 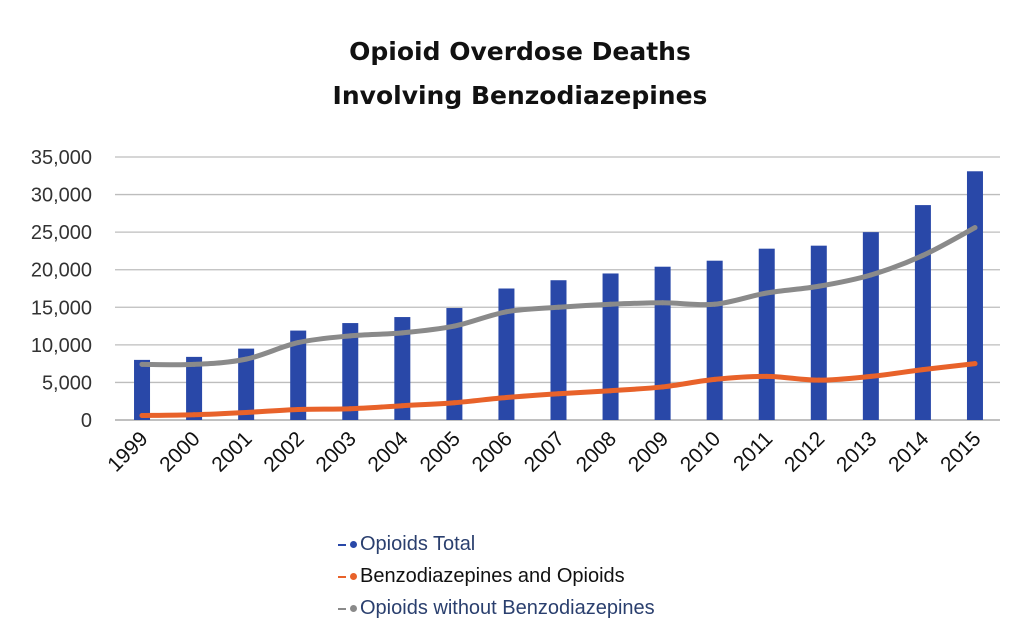 I want to click on x-tick-label: 2000, so click(x=179, y=451).